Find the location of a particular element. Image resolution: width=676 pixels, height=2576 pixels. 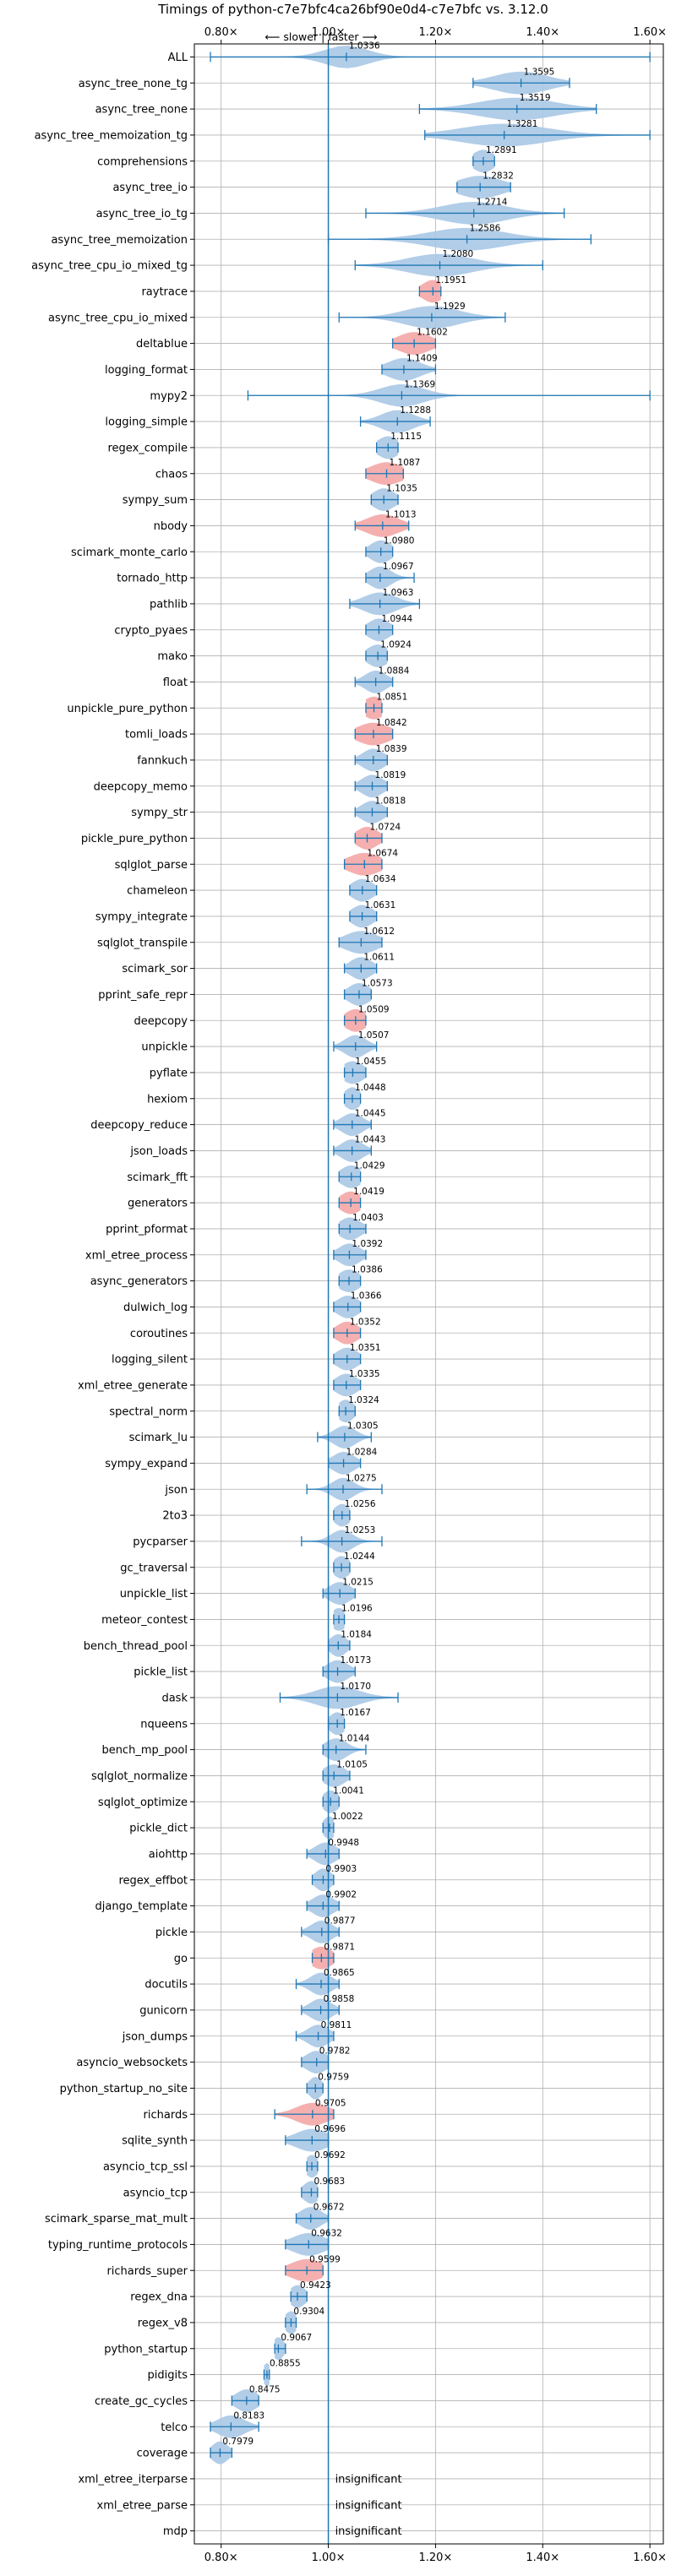

benchmark-label: logging_simple is located at coordinates (146, 422).